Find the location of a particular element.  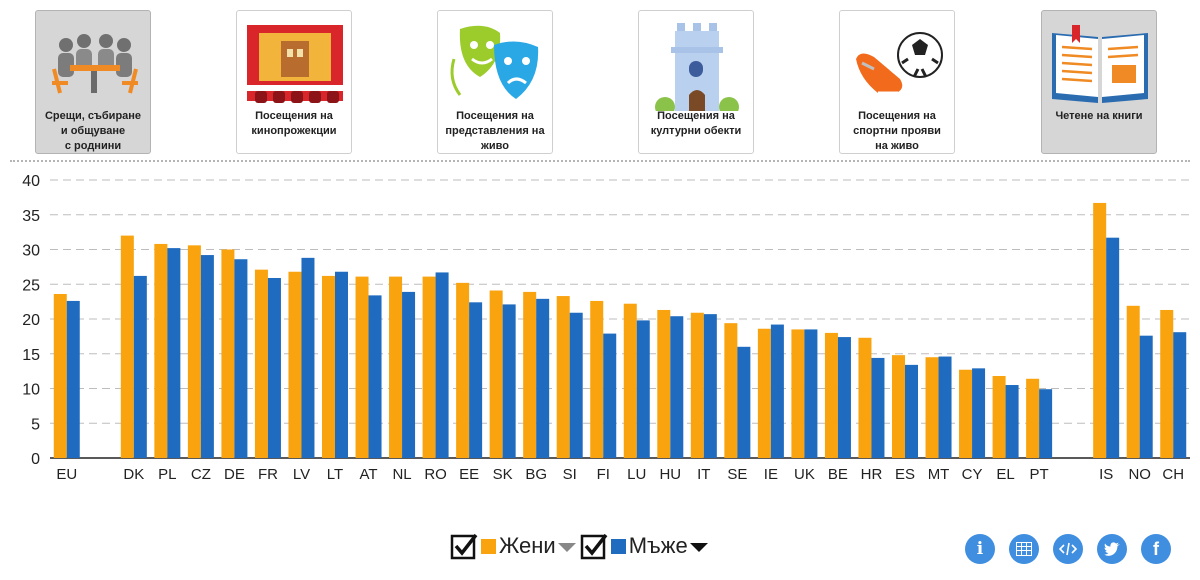

y-tick-label: 25 is located at coordinates (31, 285).